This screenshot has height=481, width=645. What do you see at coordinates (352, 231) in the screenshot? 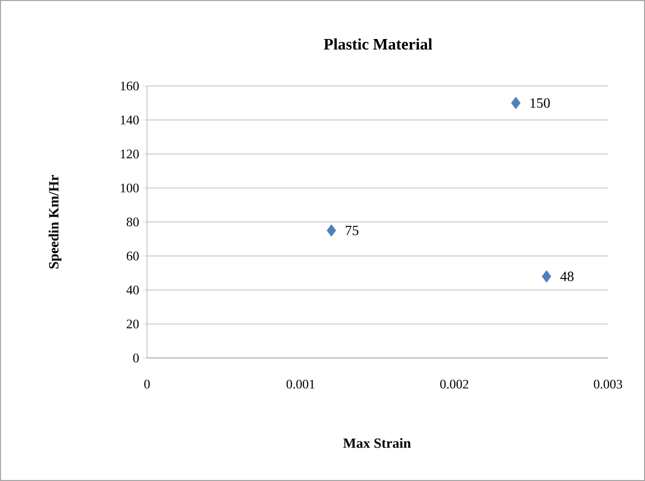
I see `data-label: 75` at bounding box center [352, 231].